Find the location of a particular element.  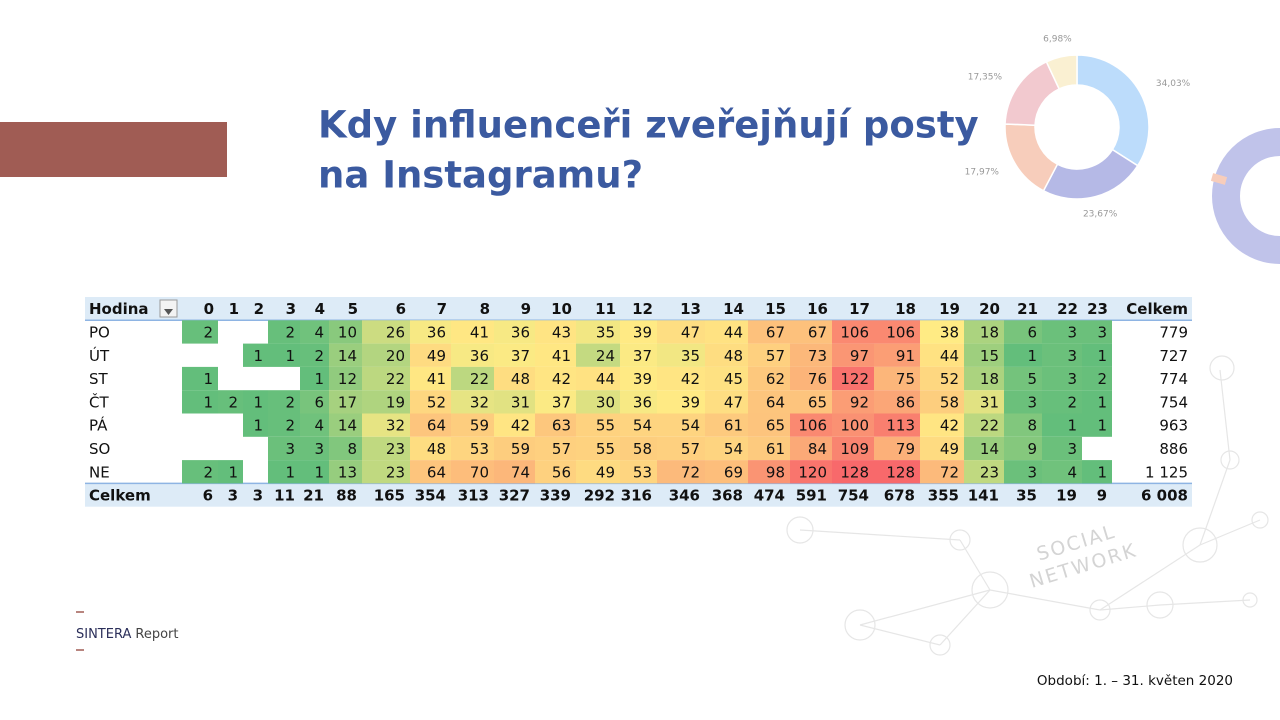

cell-value: 19 is located at coordinates (1066, 496).